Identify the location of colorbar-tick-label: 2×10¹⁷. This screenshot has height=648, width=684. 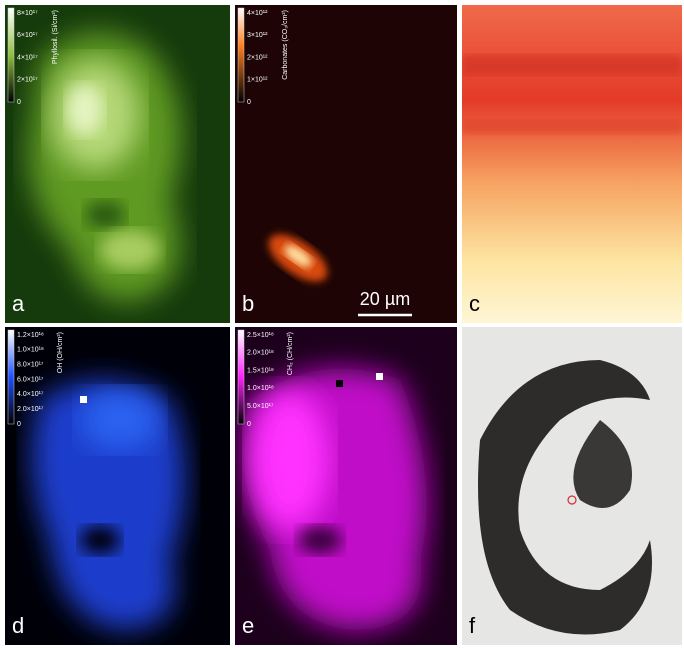
(27, 80).